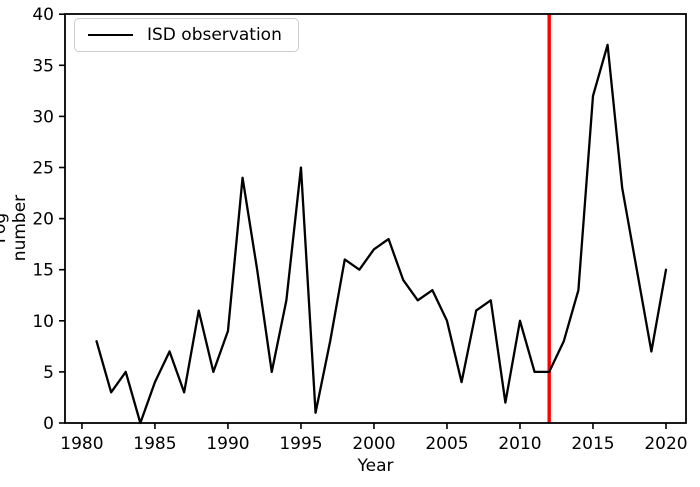  I want to click on x-tick-label: 2000, so click(373, 444).